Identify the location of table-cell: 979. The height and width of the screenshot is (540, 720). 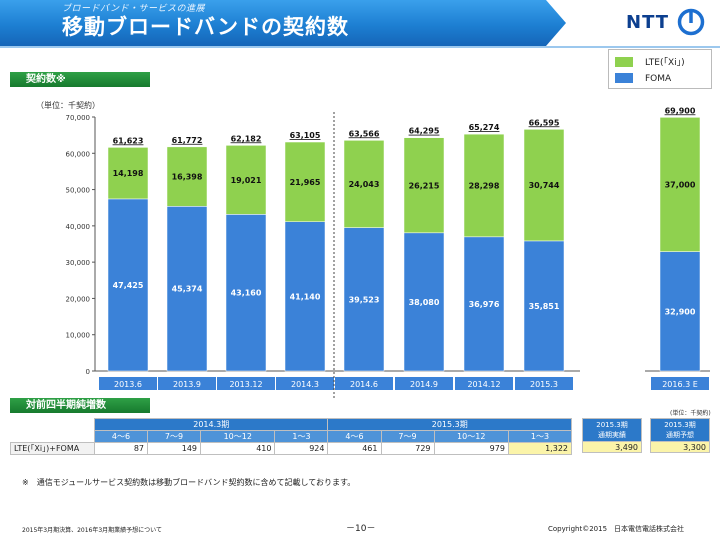
(471, 448).